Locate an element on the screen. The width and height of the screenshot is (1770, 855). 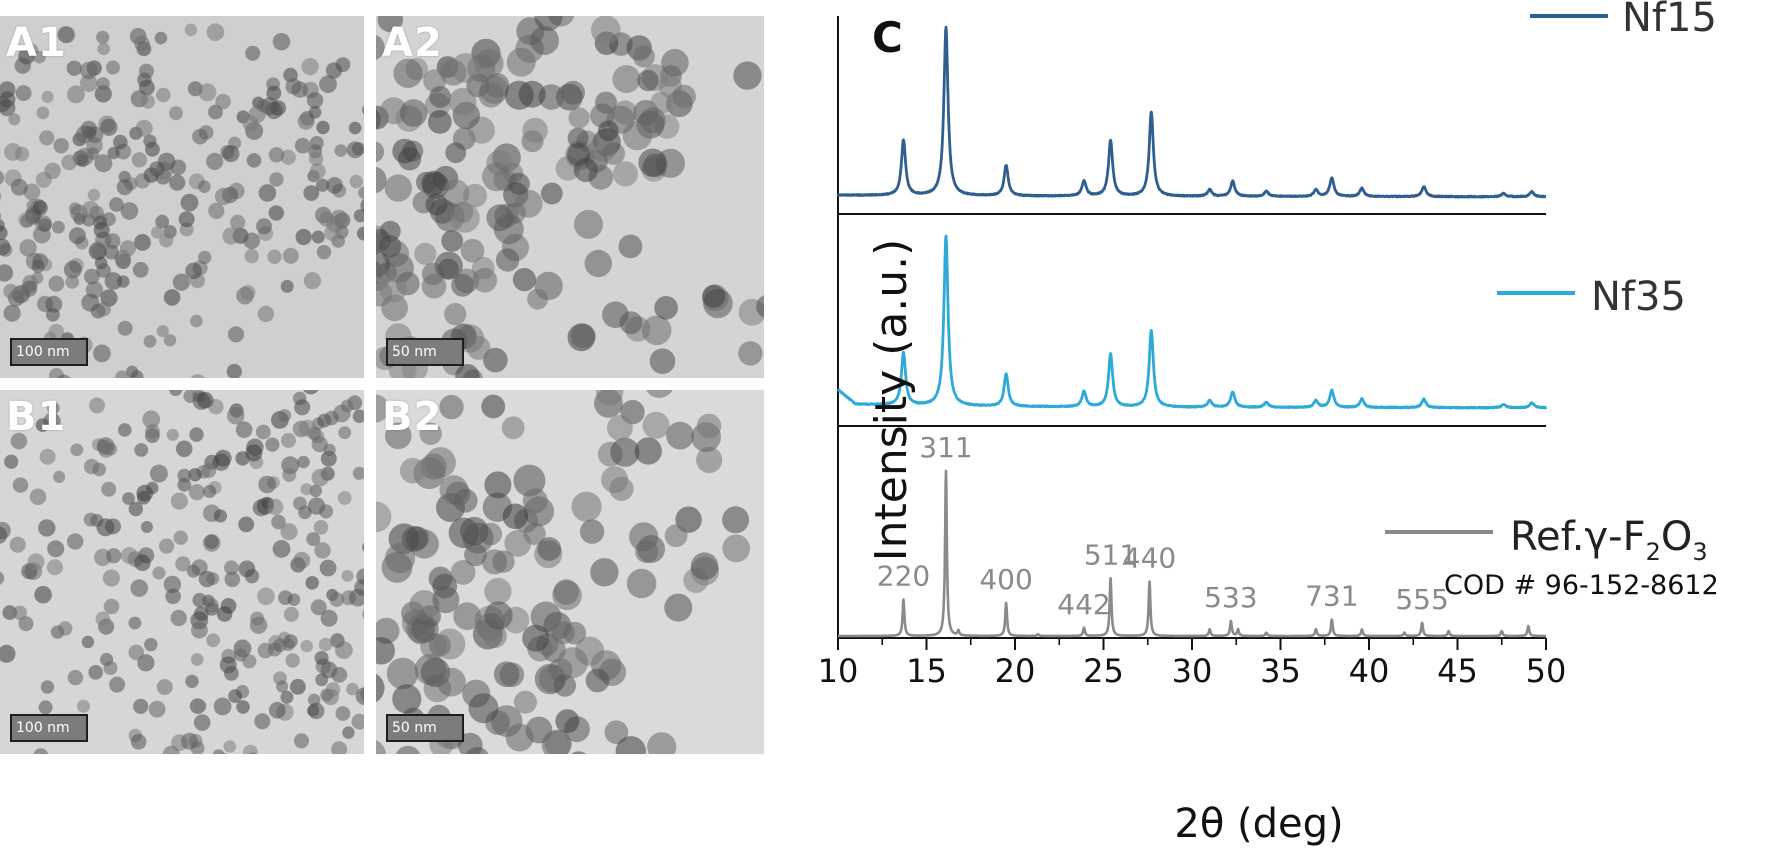
x-axis-label: 2θ (deg) is located at coordinates (1258, 824).